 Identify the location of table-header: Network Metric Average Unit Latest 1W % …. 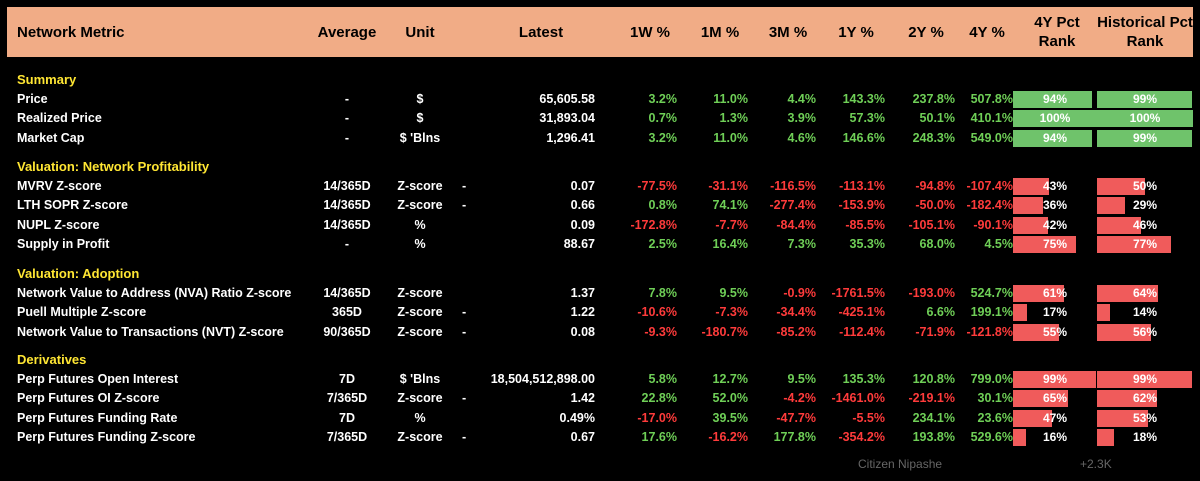
(600, 32).